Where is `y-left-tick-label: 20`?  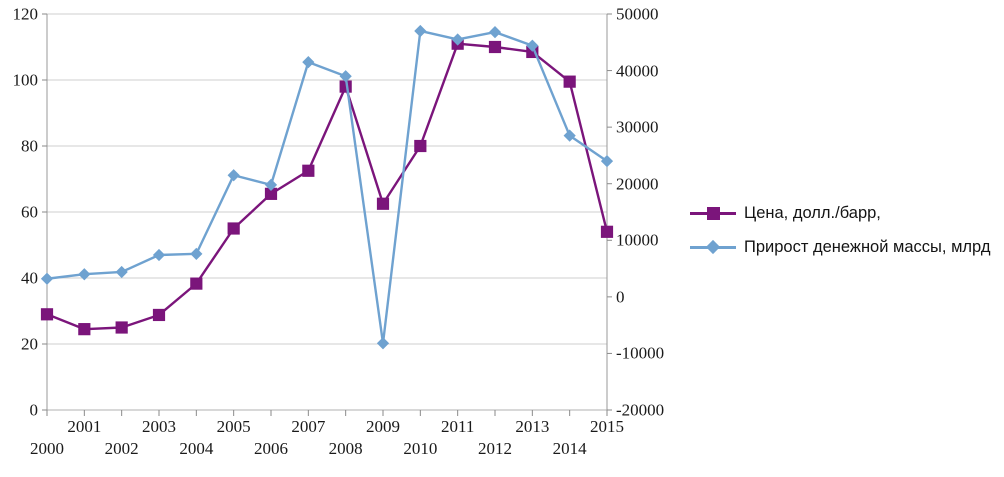 y-left-tick-label: 20 is located at coordinates (29, 344).